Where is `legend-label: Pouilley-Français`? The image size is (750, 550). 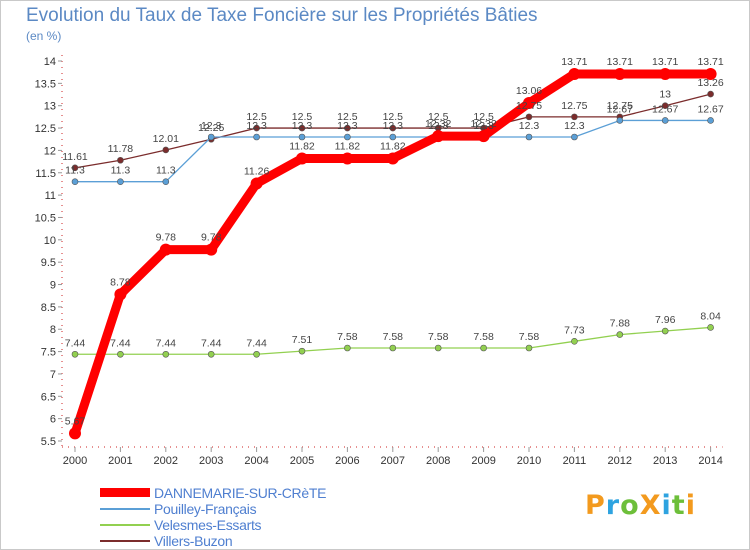
legend-label: Pouilley-Français is located at coordinates (205, 509).